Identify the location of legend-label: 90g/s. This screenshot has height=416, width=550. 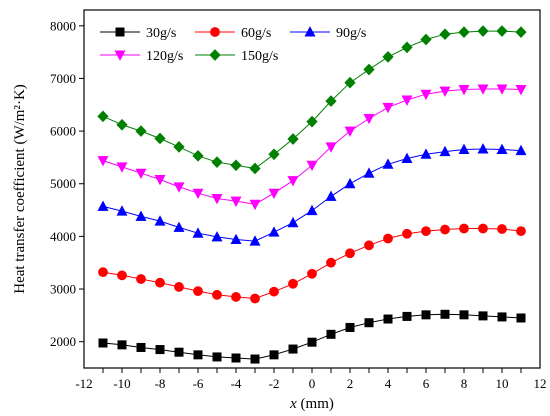
(351, 33).